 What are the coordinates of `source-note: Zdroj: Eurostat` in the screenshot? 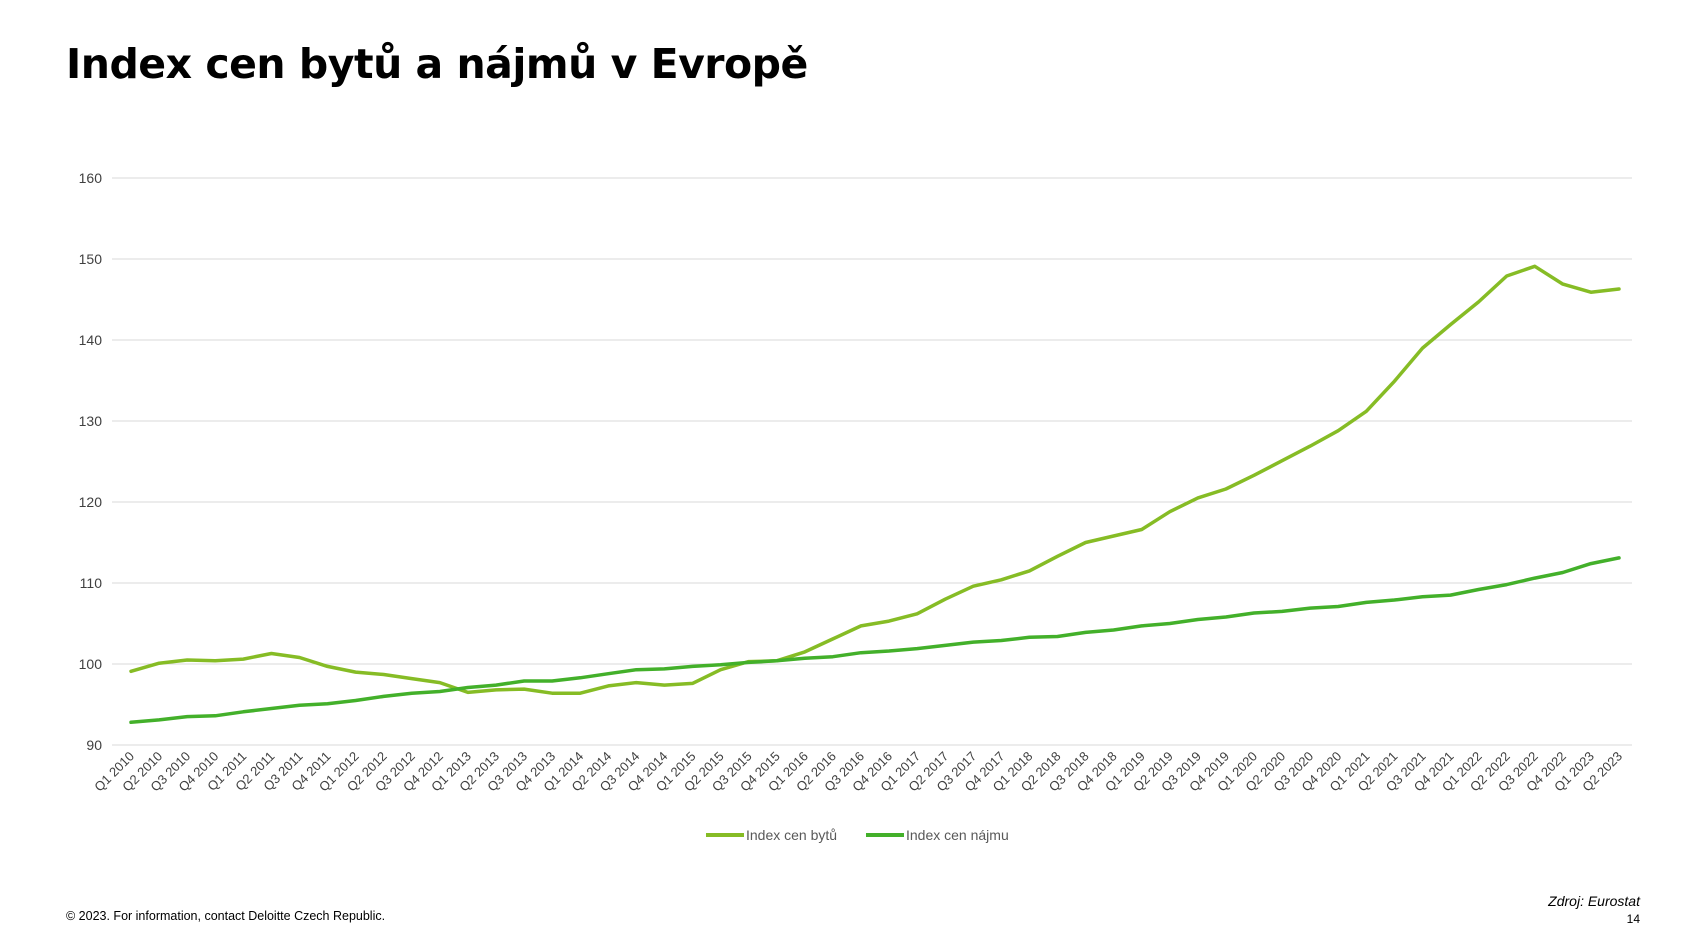 It's located at (1594, 901).